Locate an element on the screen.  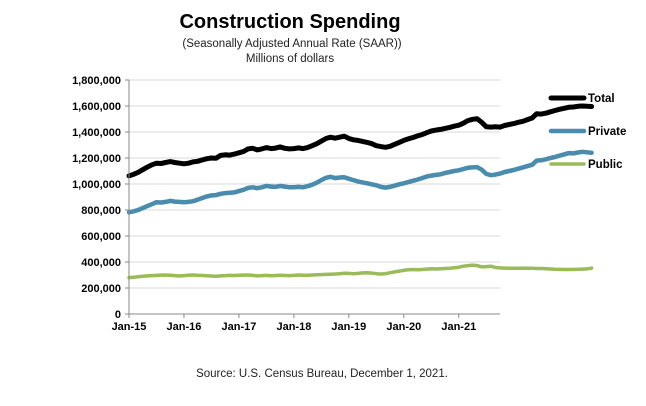
legend-label-private: Private is located at coordinates (607, 132).